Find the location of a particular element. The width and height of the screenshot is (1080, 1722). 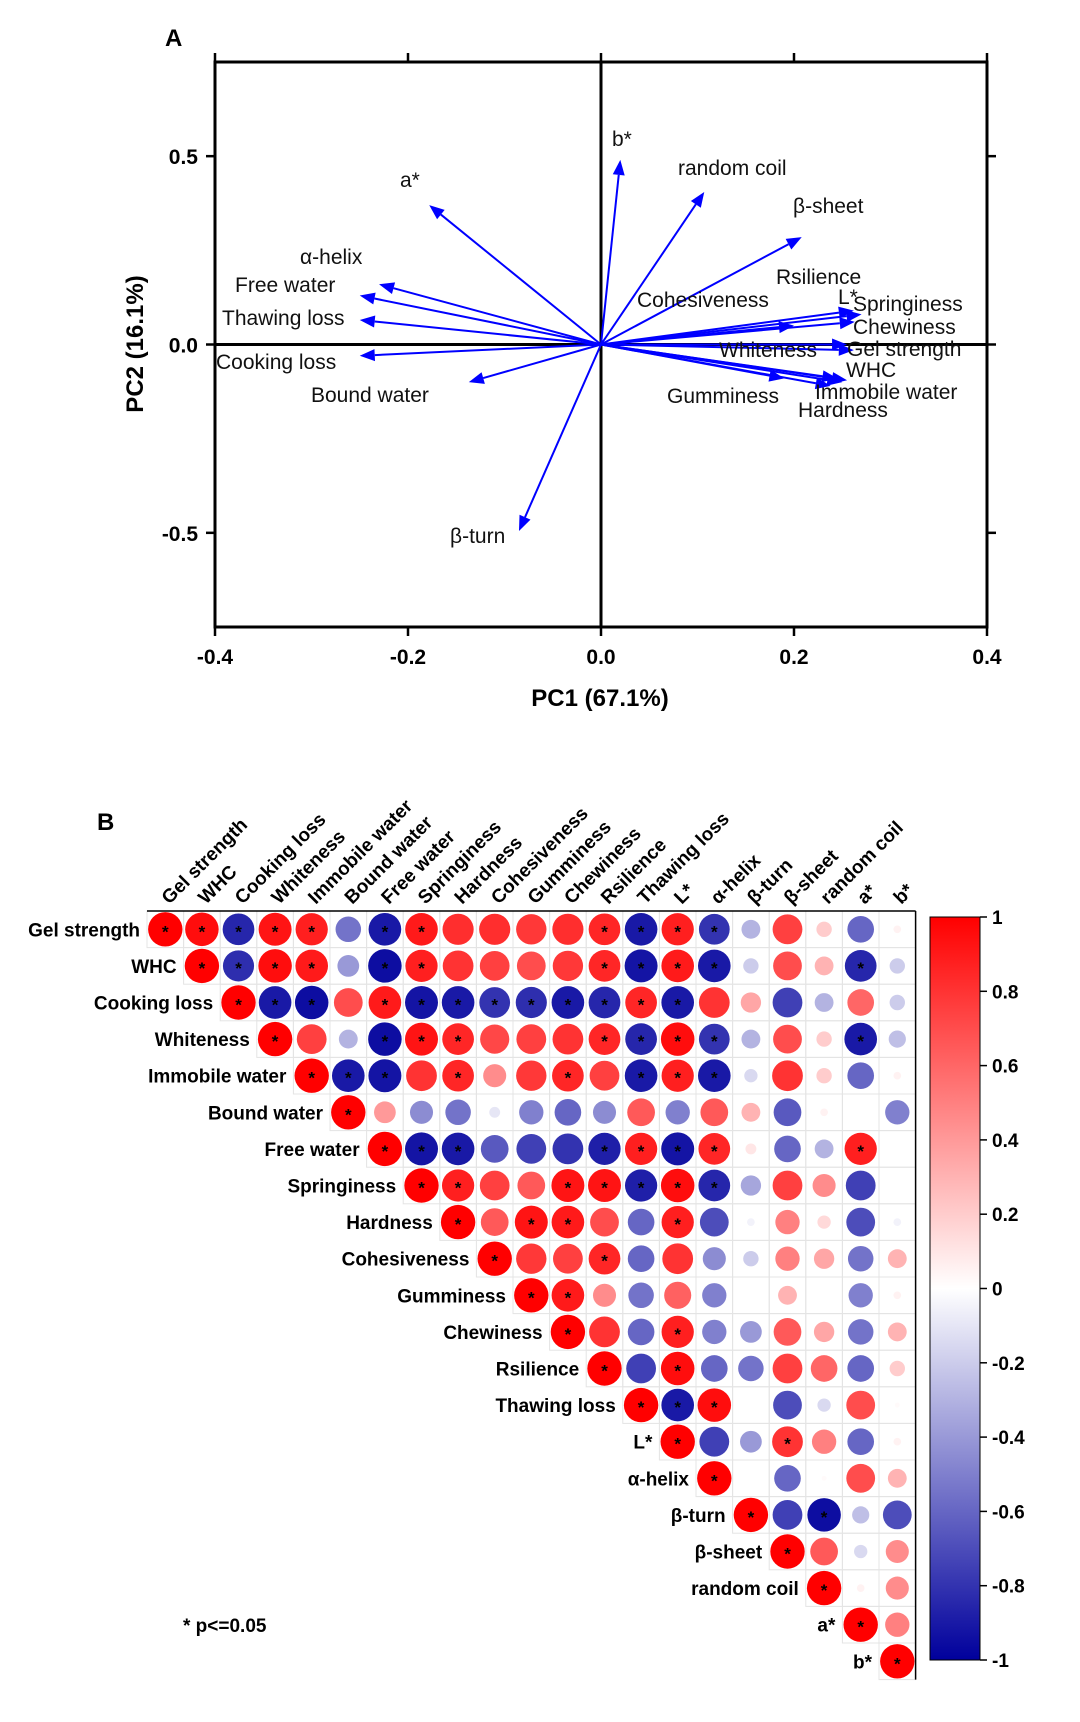

corr-circle-gel-strength-rsilience is located at coordinates (604, 929).